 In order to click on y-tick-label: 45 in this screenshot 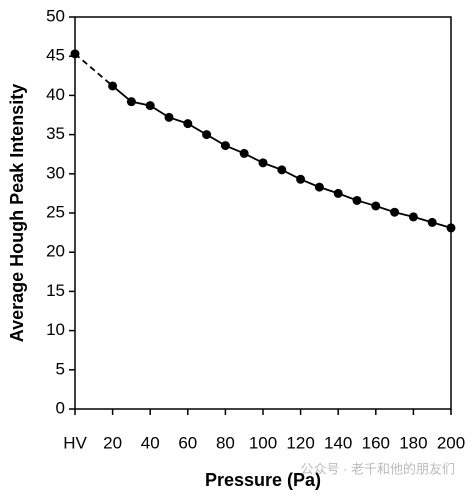, I will do `click(55, 55)`.